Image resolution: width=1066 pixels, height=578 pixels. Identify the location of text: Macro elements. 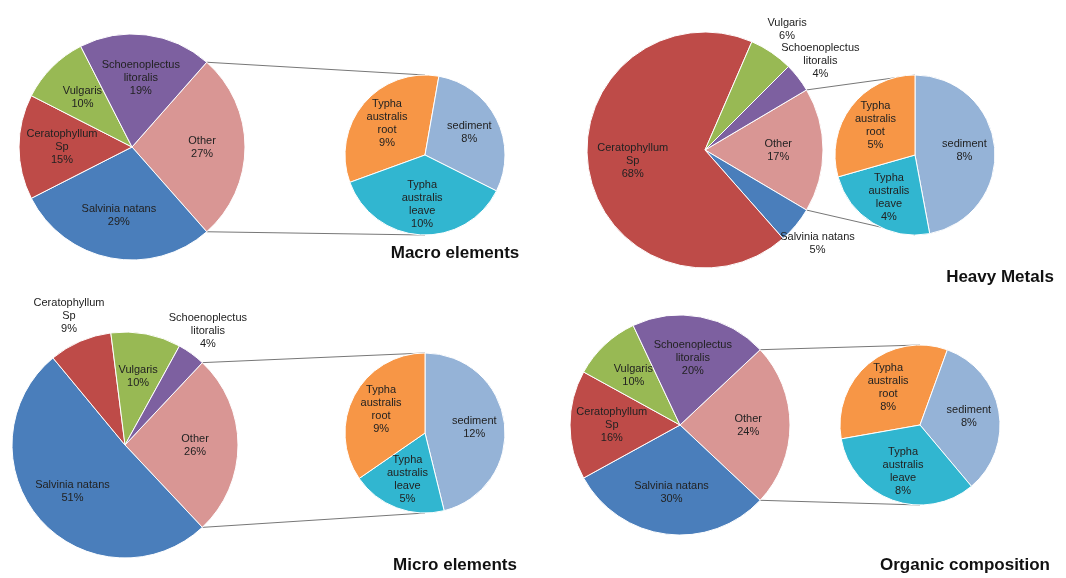
(455, 253).